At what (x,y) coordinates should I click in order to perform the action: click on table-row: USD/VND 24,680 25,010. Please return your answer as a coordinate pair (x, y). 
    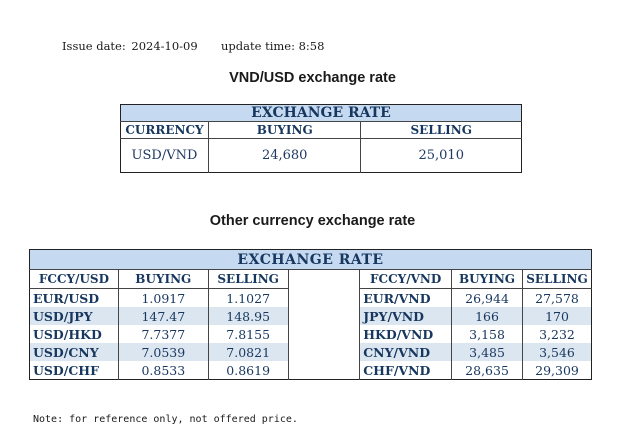
    Looking at the image, I should click on (321, 155).